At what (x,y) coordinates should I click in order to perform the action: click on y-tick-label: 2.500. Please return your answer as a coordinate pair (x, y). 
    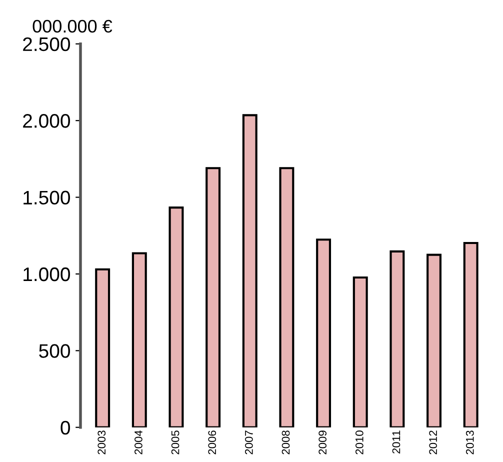
    Looking at the image, I should click on (46, 44).